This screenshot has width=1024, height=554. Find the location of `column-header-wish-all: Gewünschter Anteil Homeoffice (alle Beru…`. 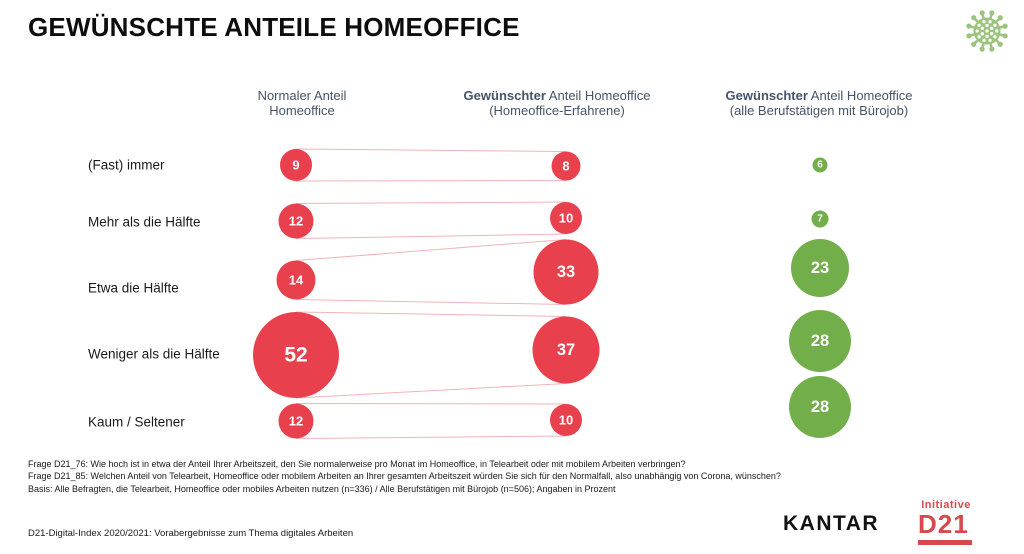

column-header-wish-all: Gewünschter Anteil Homeoffice (alle Beru… is located at coordinates (819, 103).